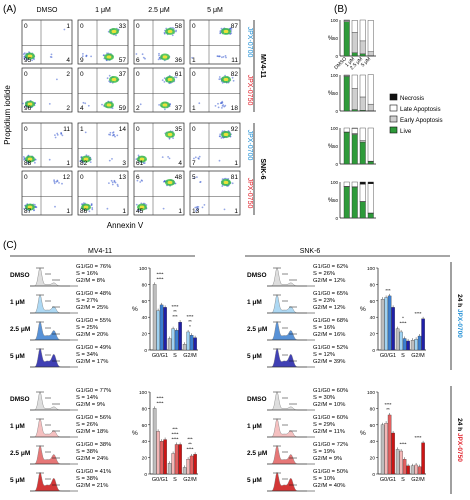  What do you see at coordinates (190, 438) in the screenshot?
I see `cc-significance: ***` at bounding box center [190, 438].